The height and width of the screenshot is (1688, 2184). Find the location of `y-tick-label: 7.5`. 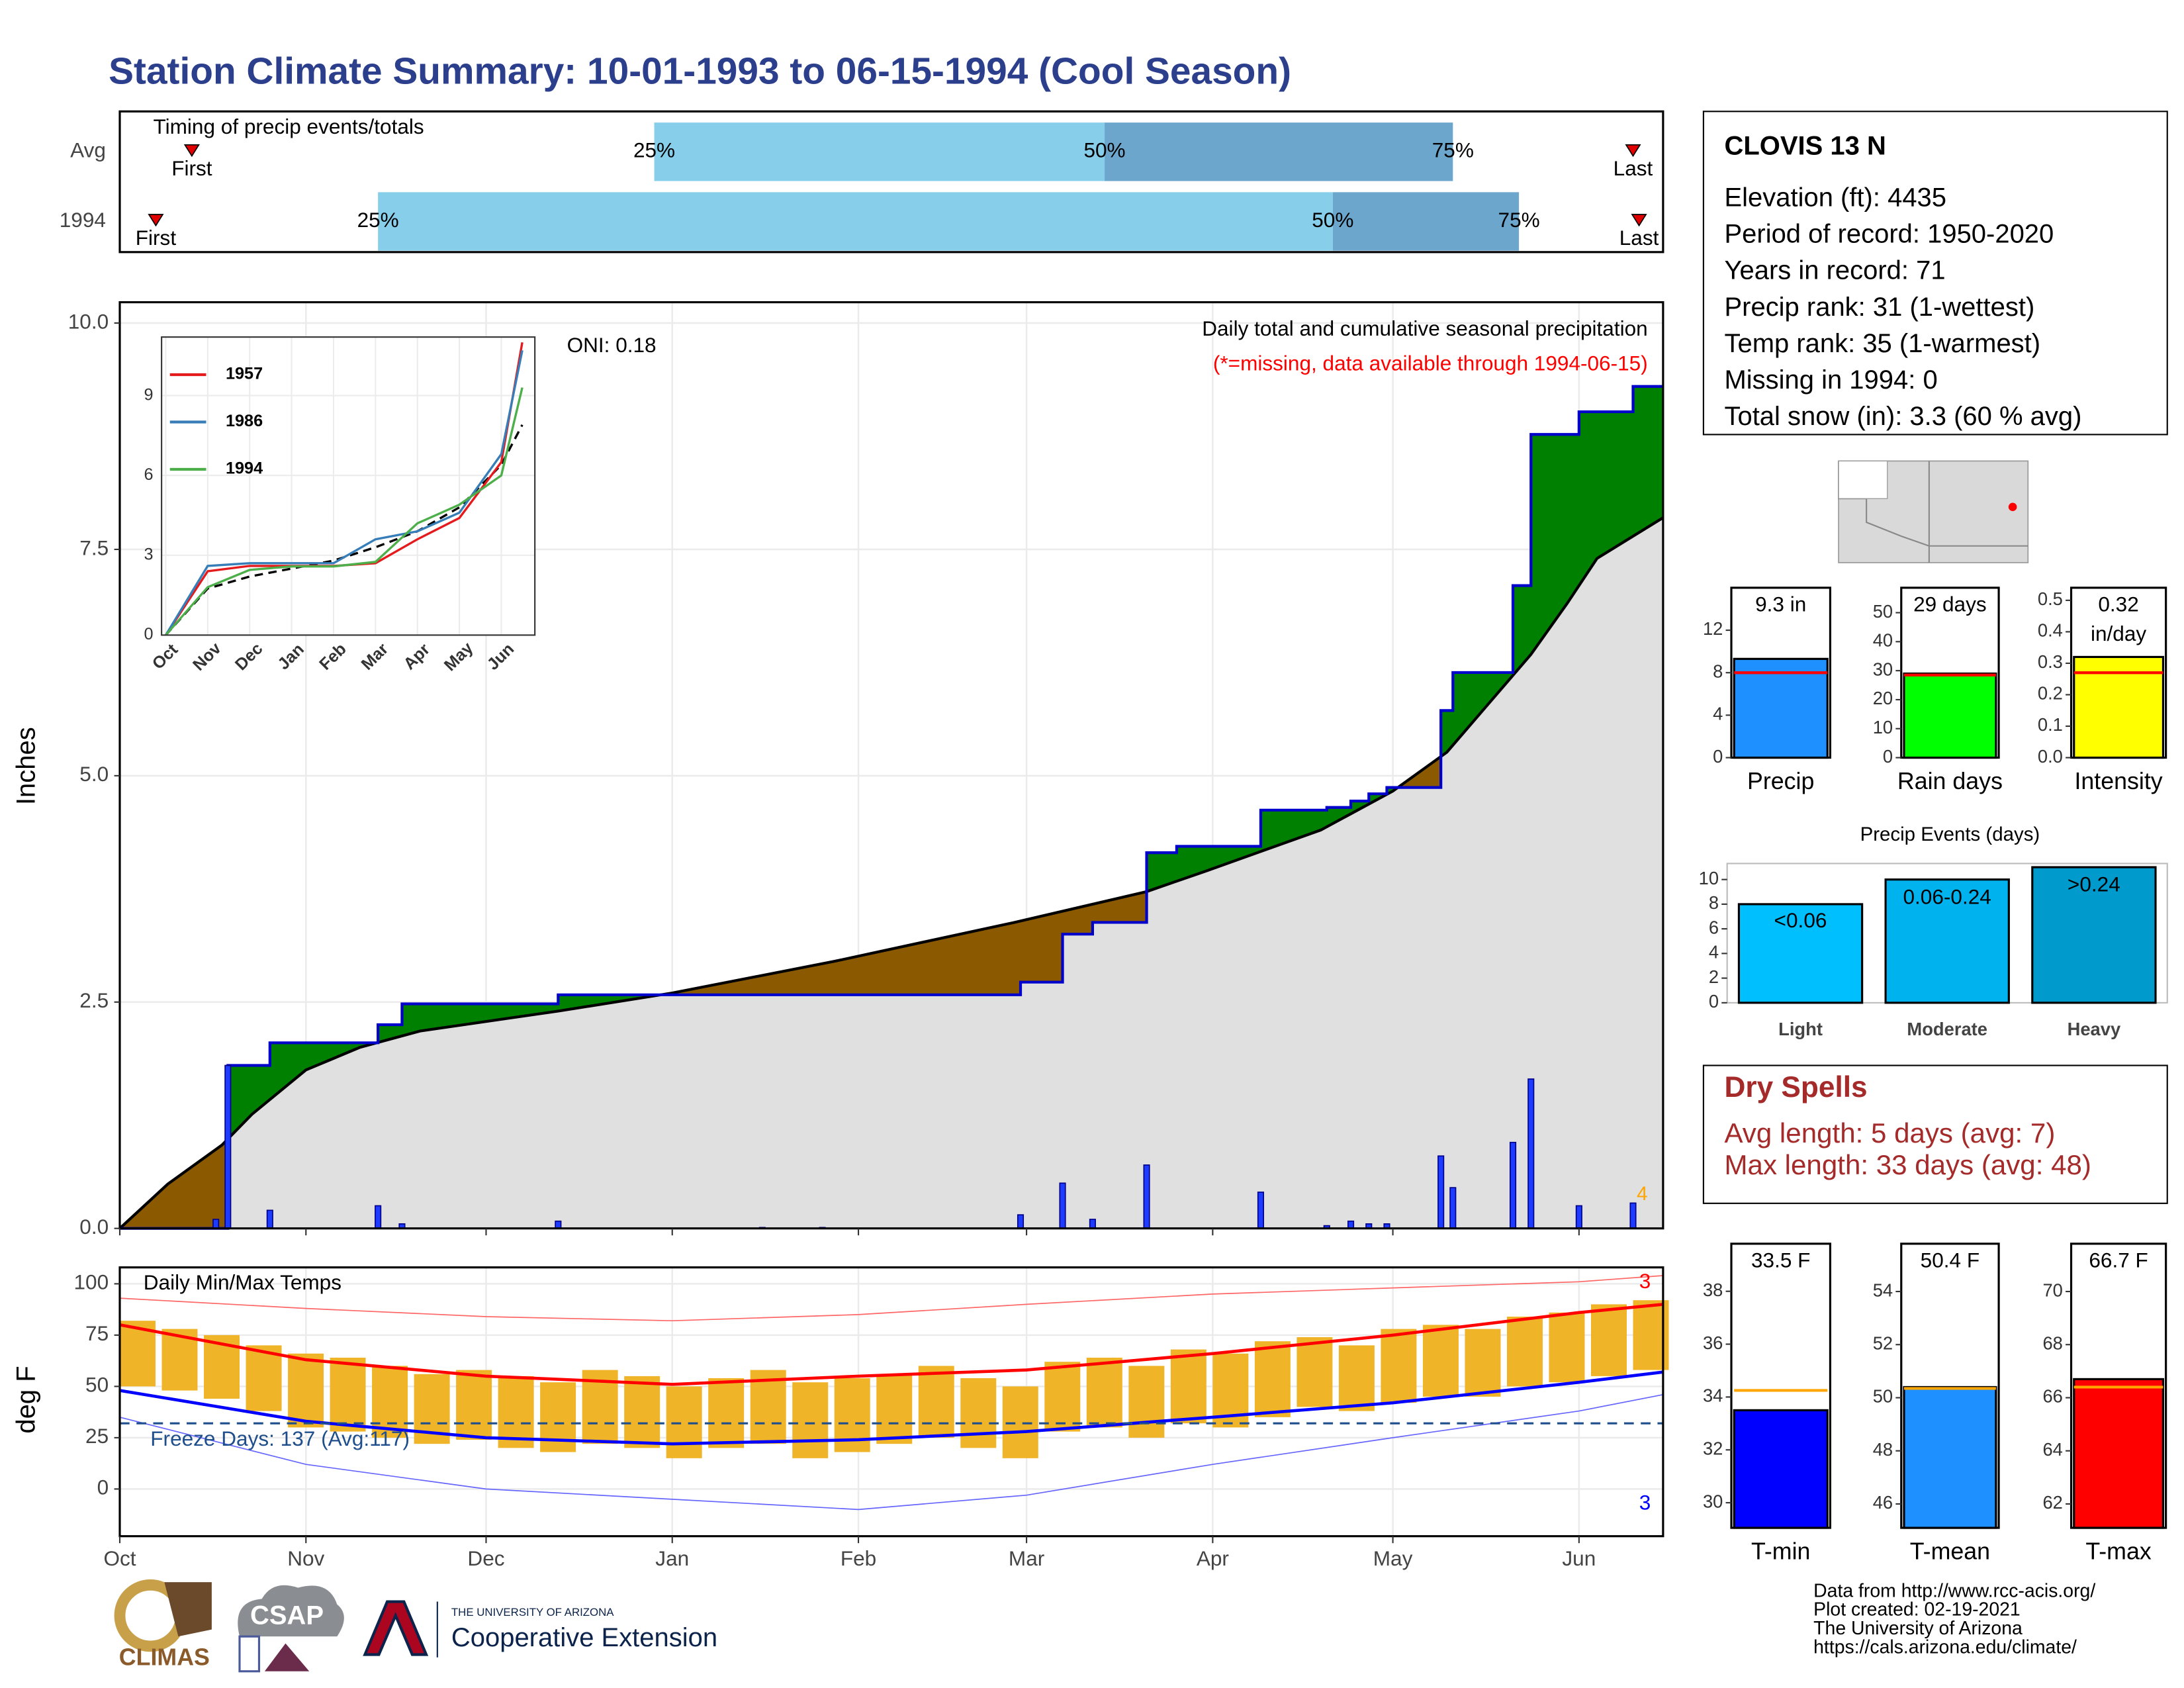

y-tick-label: 7.5 is located at coordinates (94, 547).